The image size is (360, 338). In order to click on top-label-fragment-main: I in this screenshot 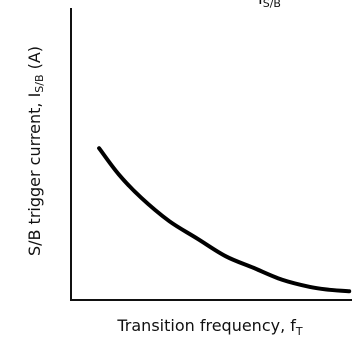, I will do `click(260, 4)`.